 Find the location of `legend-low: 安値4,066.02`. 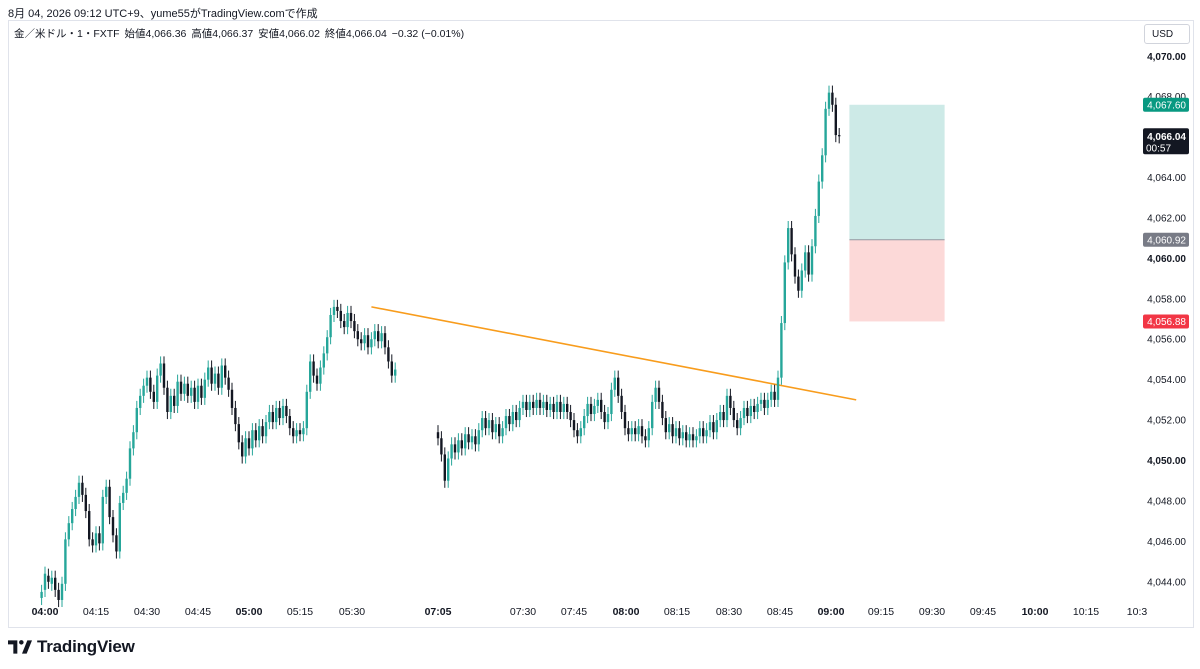

legend-low: 安値4,066.02 is located at coordinates (289, 34).